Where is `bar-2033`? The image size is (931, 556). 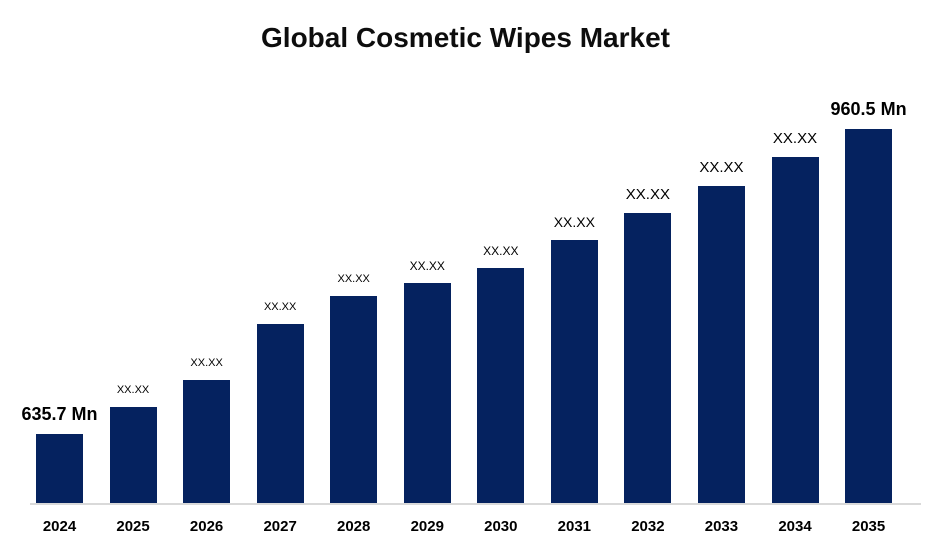
bar-2033 is located at coordinates (721, 344).